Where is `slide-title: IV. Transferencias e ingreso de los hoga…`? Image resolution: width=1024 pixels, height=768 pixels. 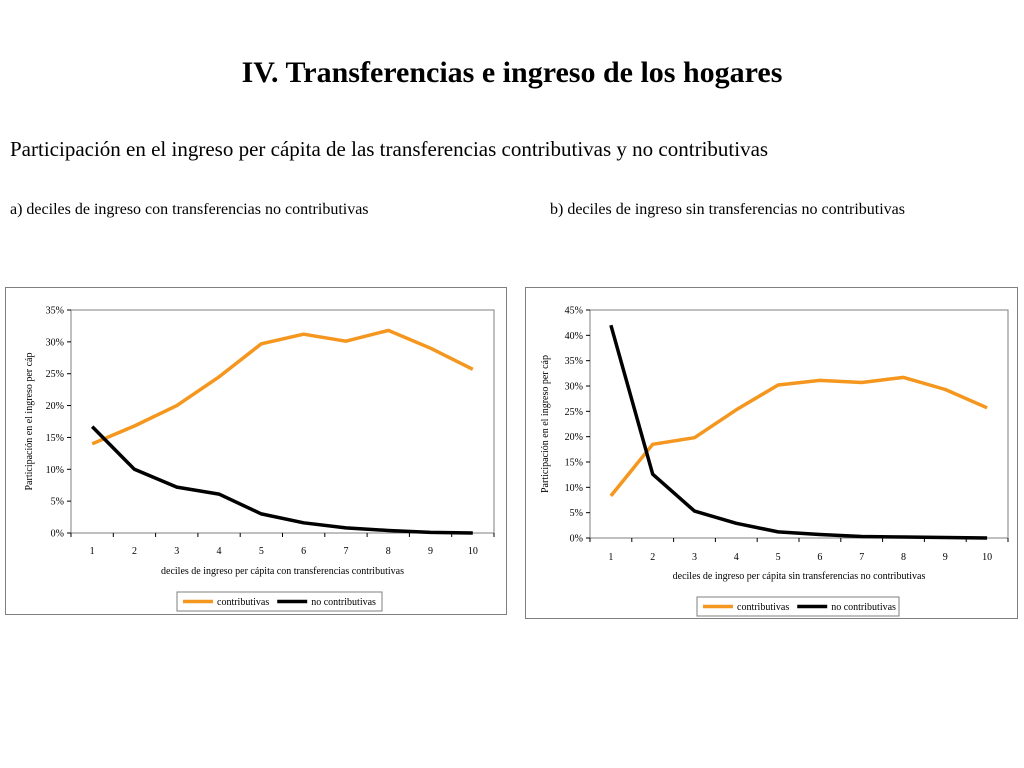
slide-title: IV. Transferencias e ingreso de los hoga… is located at coordinates (512, 72).